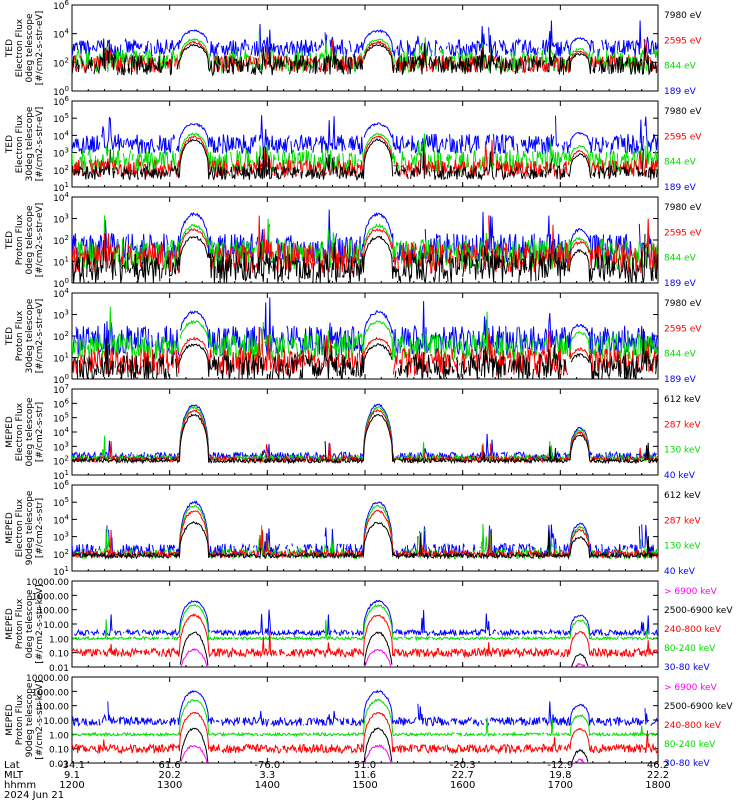  I want to click on x-tick-label: 11.6, so click(365, 775).